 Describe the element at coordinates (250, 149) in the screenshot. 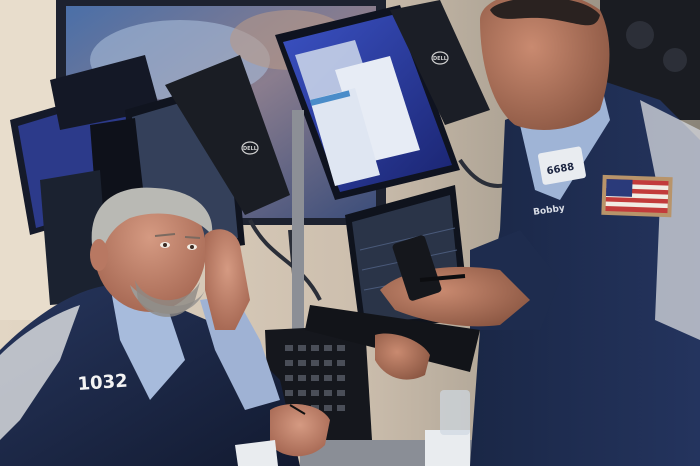

I see `dell-logo-left: DELL` at that location.